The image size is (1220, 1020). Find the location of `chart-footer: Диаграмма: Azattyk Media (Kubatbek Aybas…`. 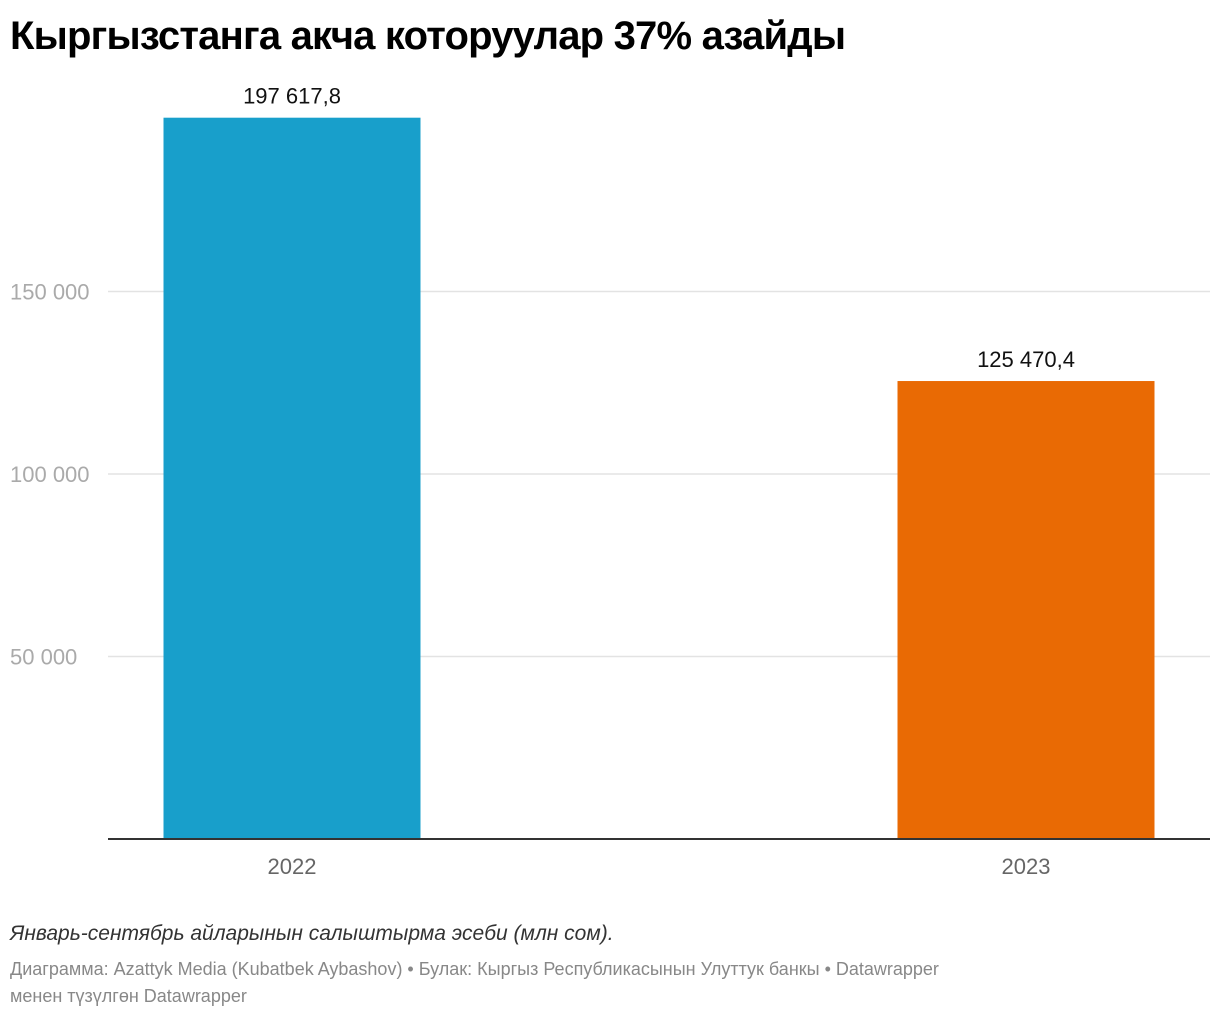

chart-footer: Диаграмма: Azattyk Media (Kubatbek Aybas… is located at coordinates (600, 983).